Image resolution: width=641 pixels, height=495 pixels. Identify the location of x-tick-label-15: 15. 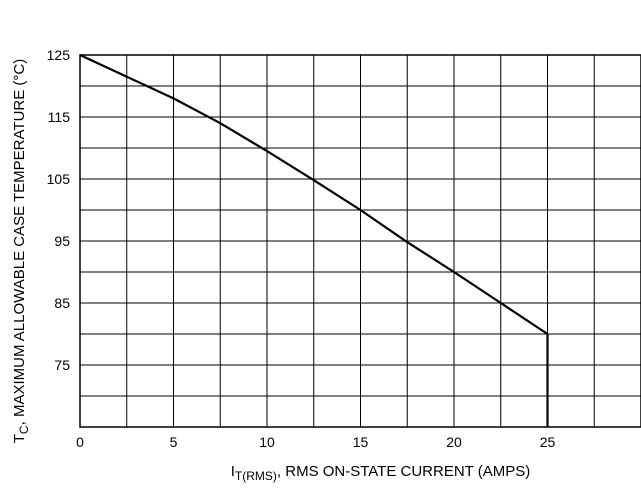
(361, 442).